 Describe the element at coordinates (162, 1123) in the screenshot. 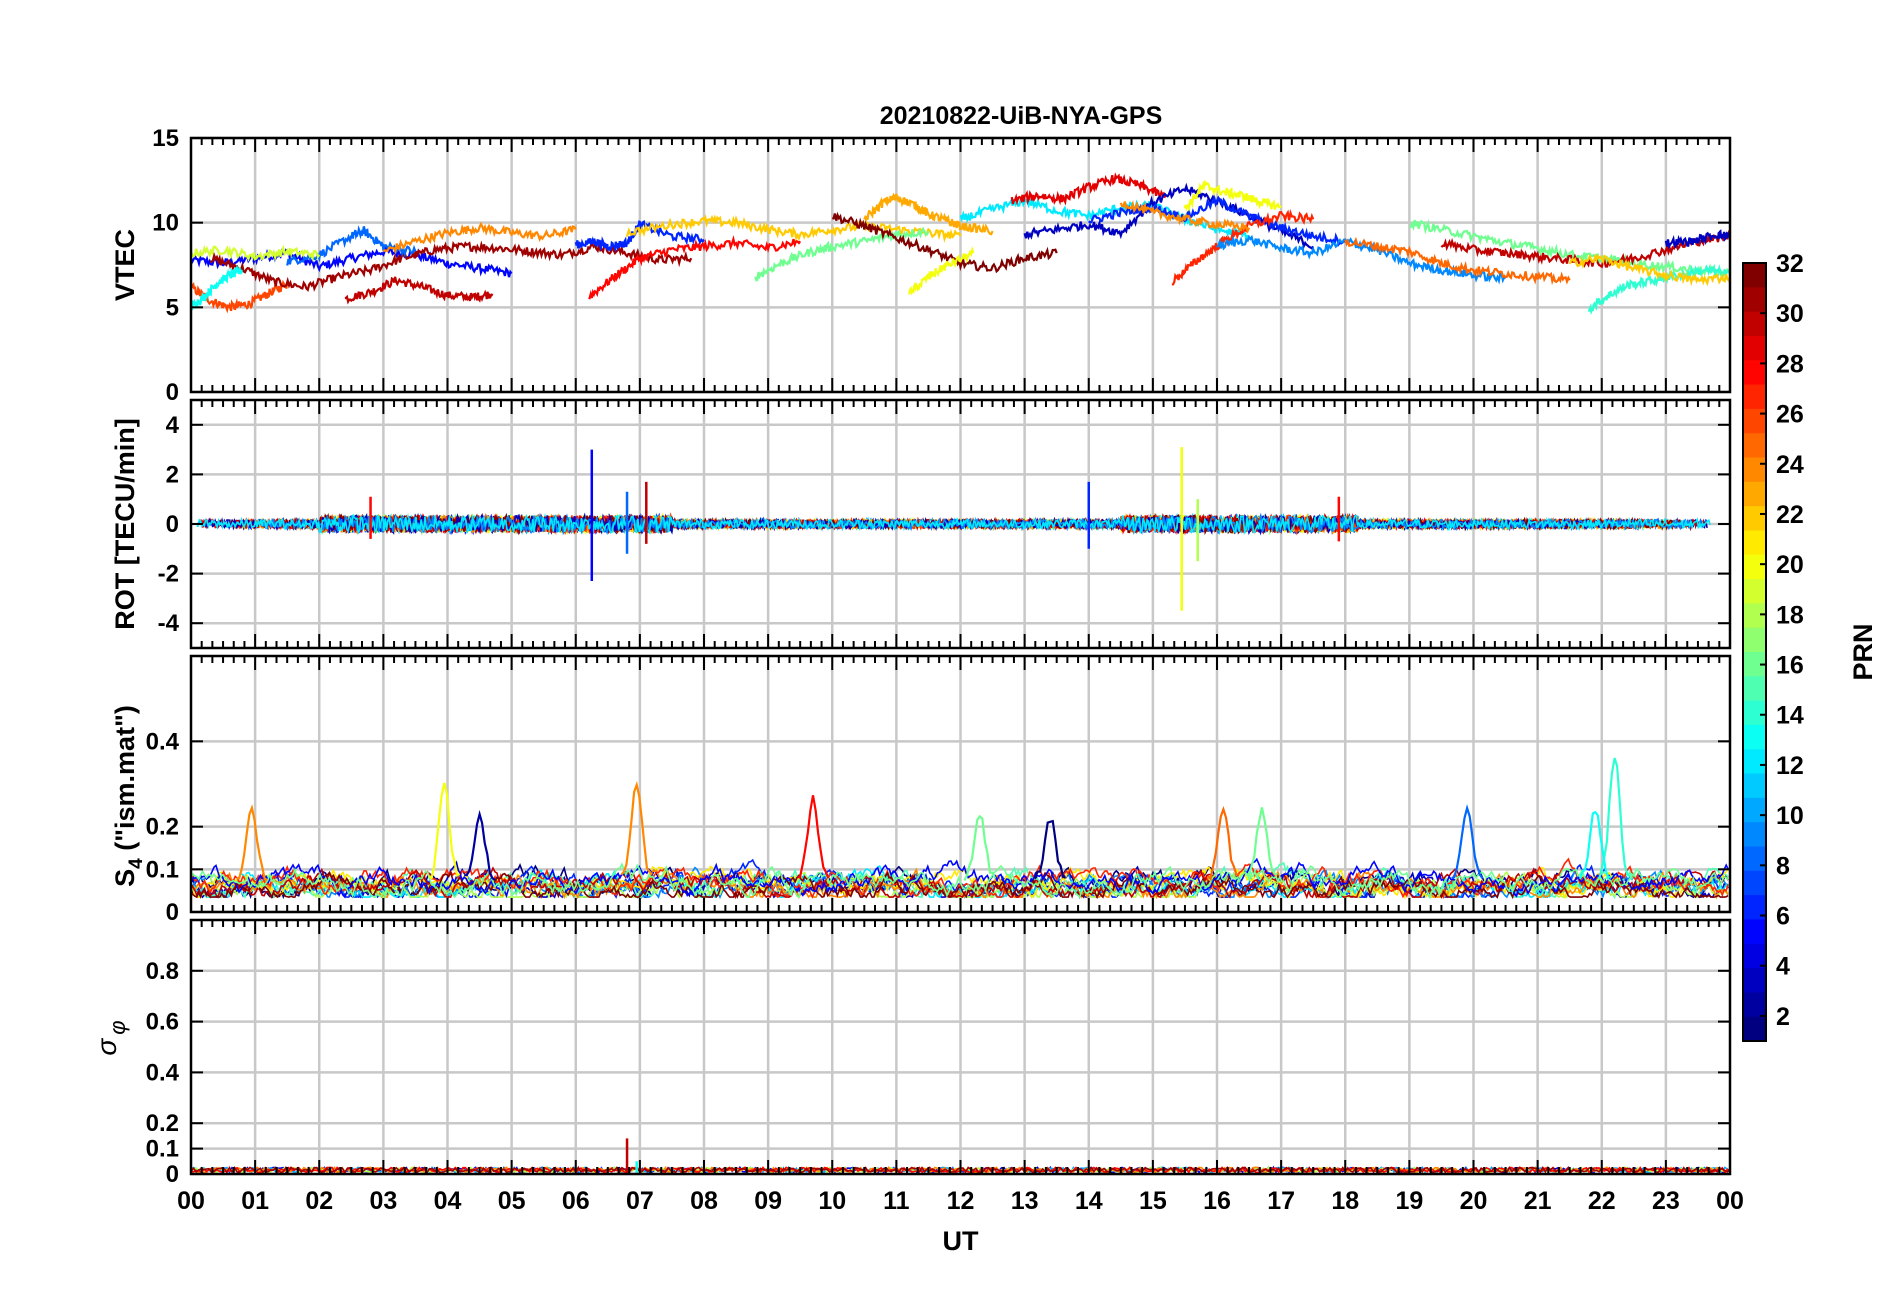

I see `sigma-ytick-label: 0.2` at that location.